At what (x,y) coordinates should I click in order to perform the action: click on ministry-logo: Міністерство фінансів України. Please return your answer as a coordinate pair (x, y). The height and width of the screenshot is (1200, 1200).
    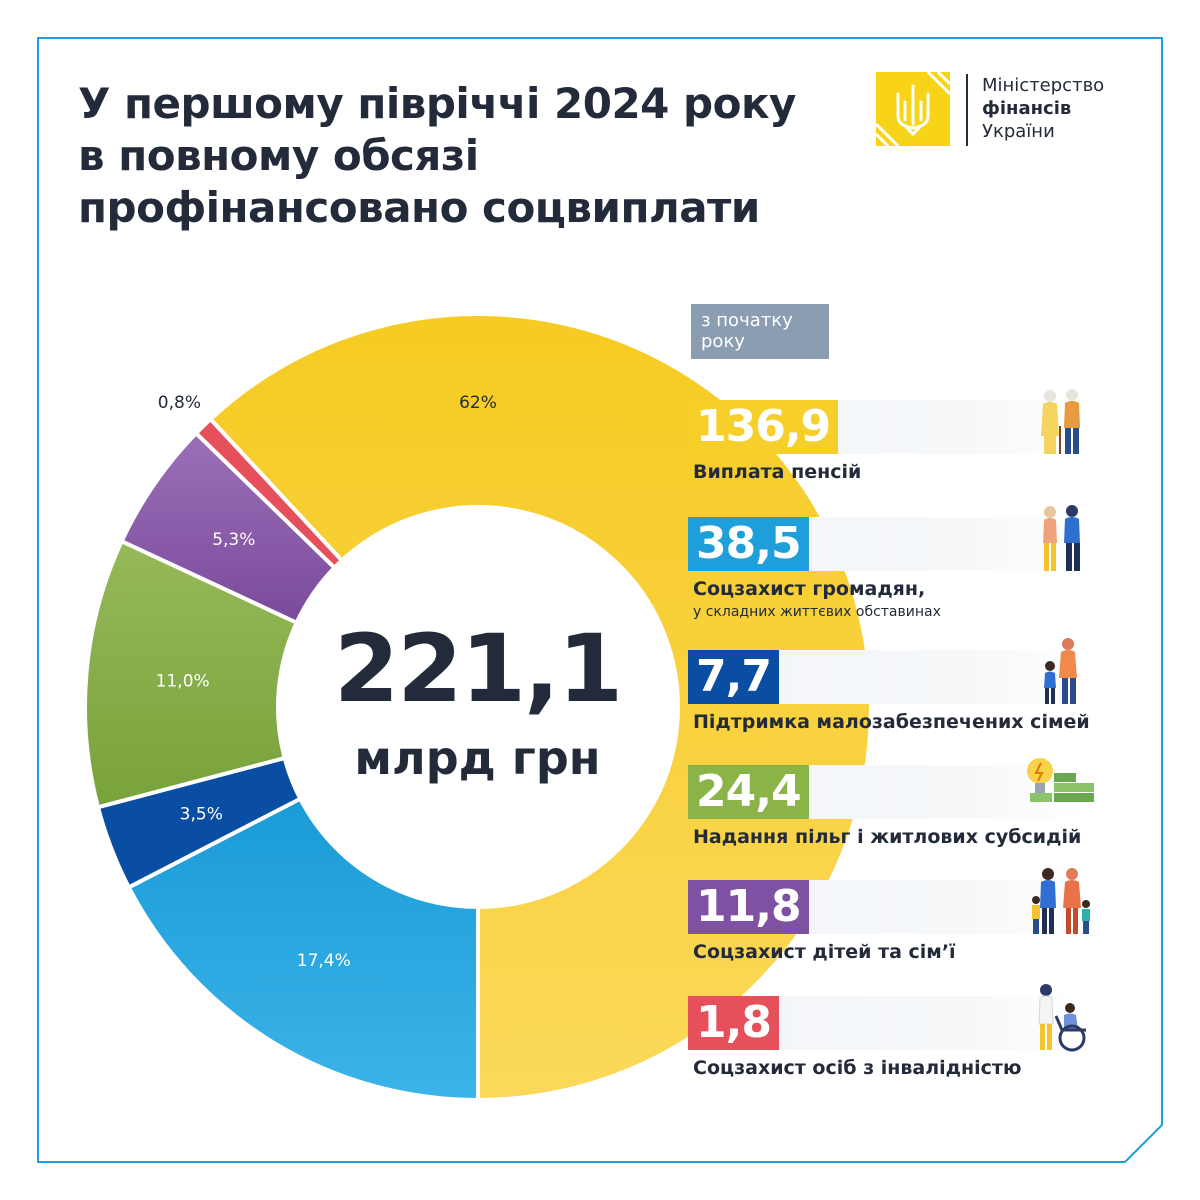
    Looking at the image, I should click on (1006, 112).